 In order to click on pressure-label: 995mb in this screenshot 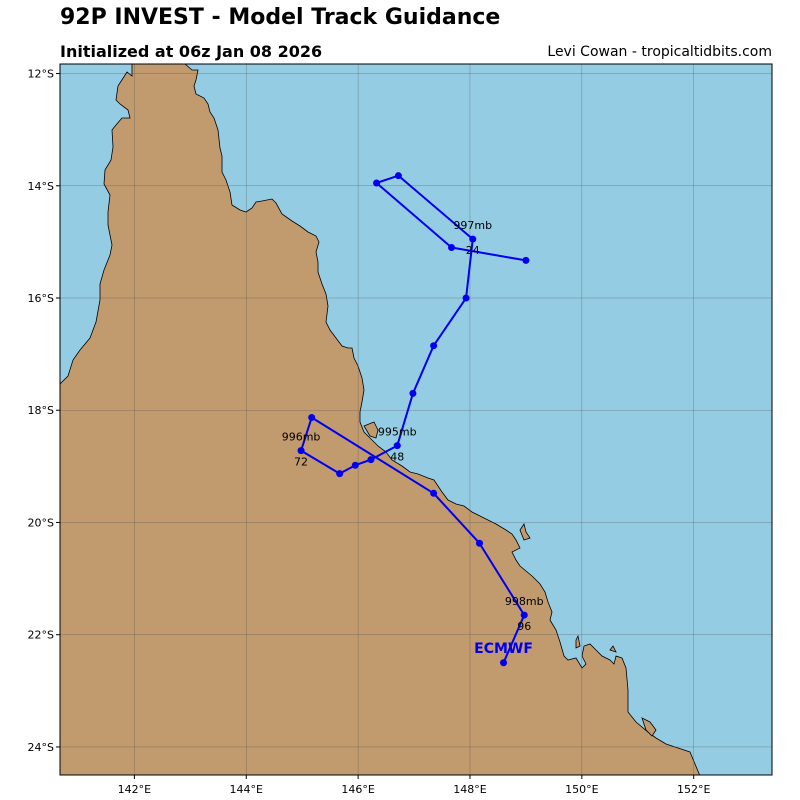, I will do `click(397, 432)`.